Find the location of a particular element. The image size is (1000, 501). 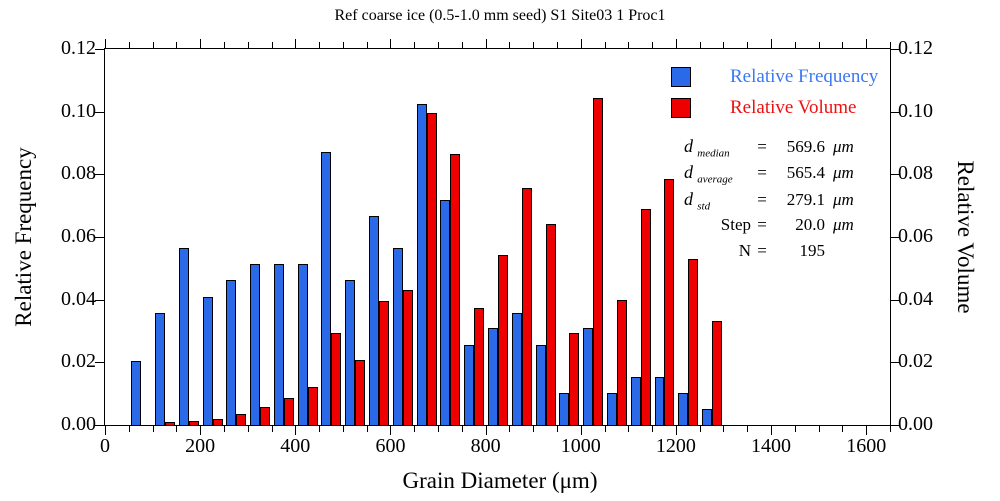

y-tick-label-left-0.10: 0.10 is located at coordinates (78, 110).